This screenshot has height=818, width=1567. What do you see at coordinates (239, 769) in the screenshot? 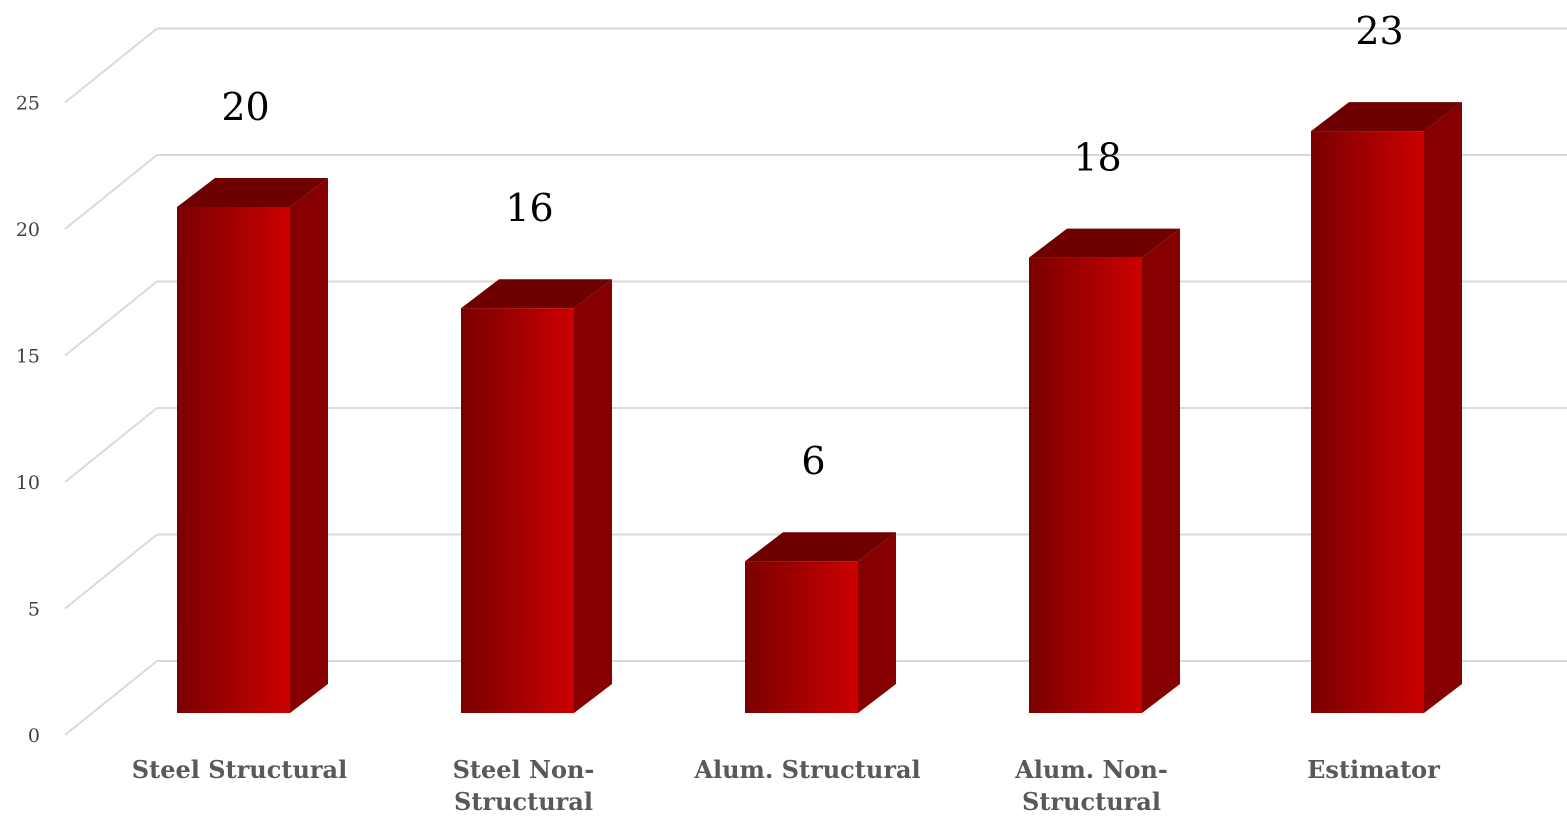
I see `category-label: Steel Structural` at bounding box center [239, 769].